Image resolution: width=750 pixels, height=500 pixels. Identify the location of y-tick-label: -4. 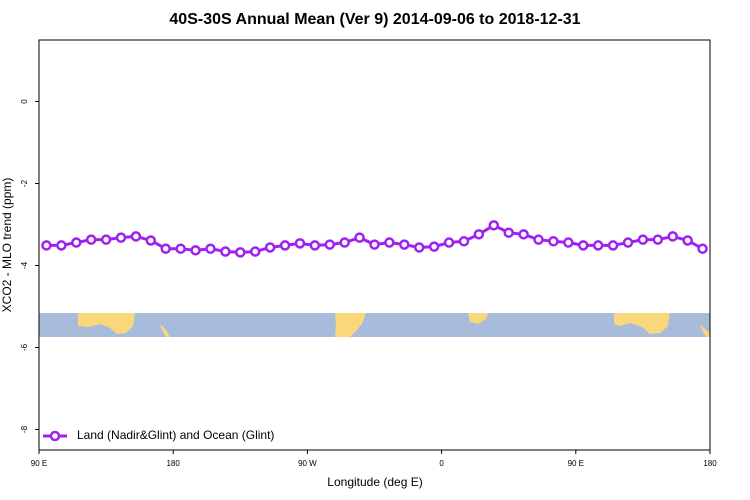
(24, 265).